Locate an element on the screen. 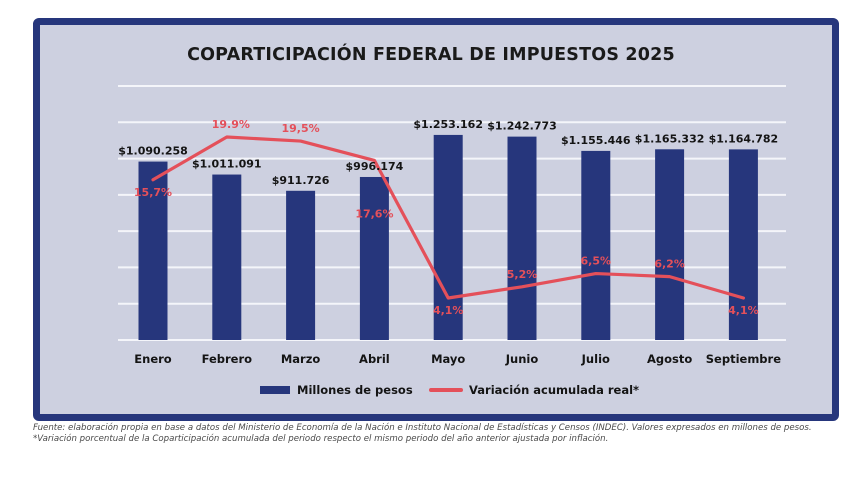 The height and width of the screenshot is (480, 862). bar-value-label: $1.165.332 is located at coordinates (670, 138).